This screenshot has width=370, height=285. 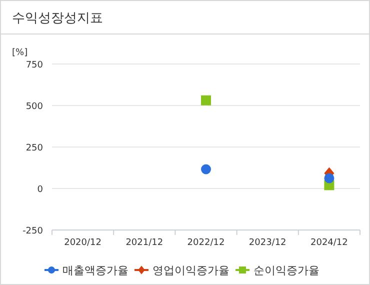 What do you see at coordinates (95, 270) in the screenshot?
I see `legend-label: 매출액증가율` at bounding box center [95, 270].